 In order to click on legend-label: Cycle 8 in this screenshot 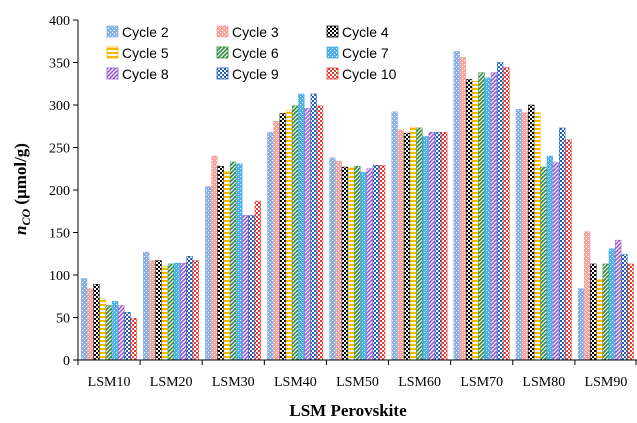, I will do `click(145, 74)`.